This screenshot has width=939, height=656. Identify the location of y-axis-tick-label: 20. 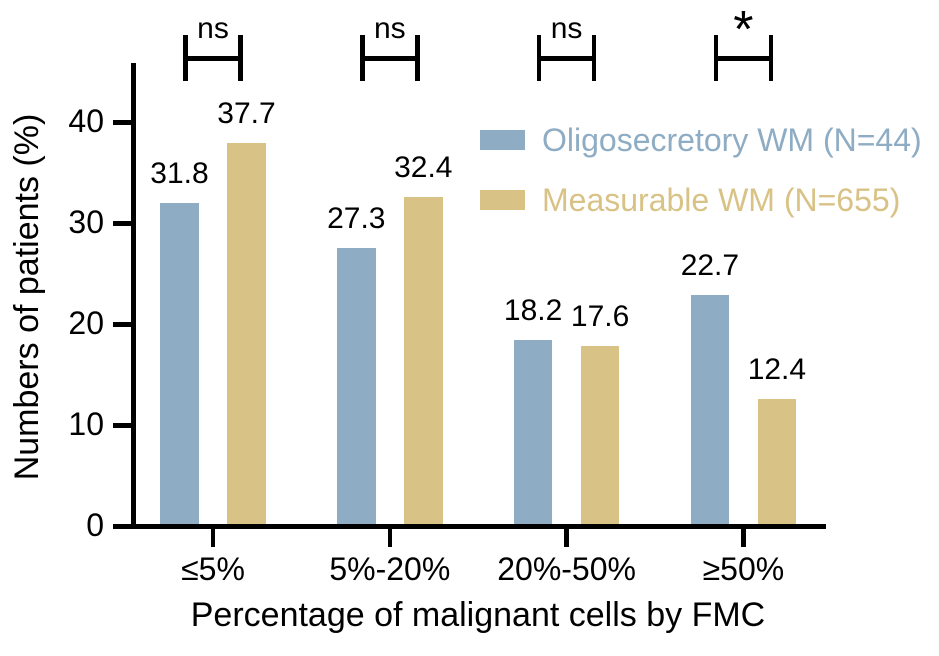
(86, 323).